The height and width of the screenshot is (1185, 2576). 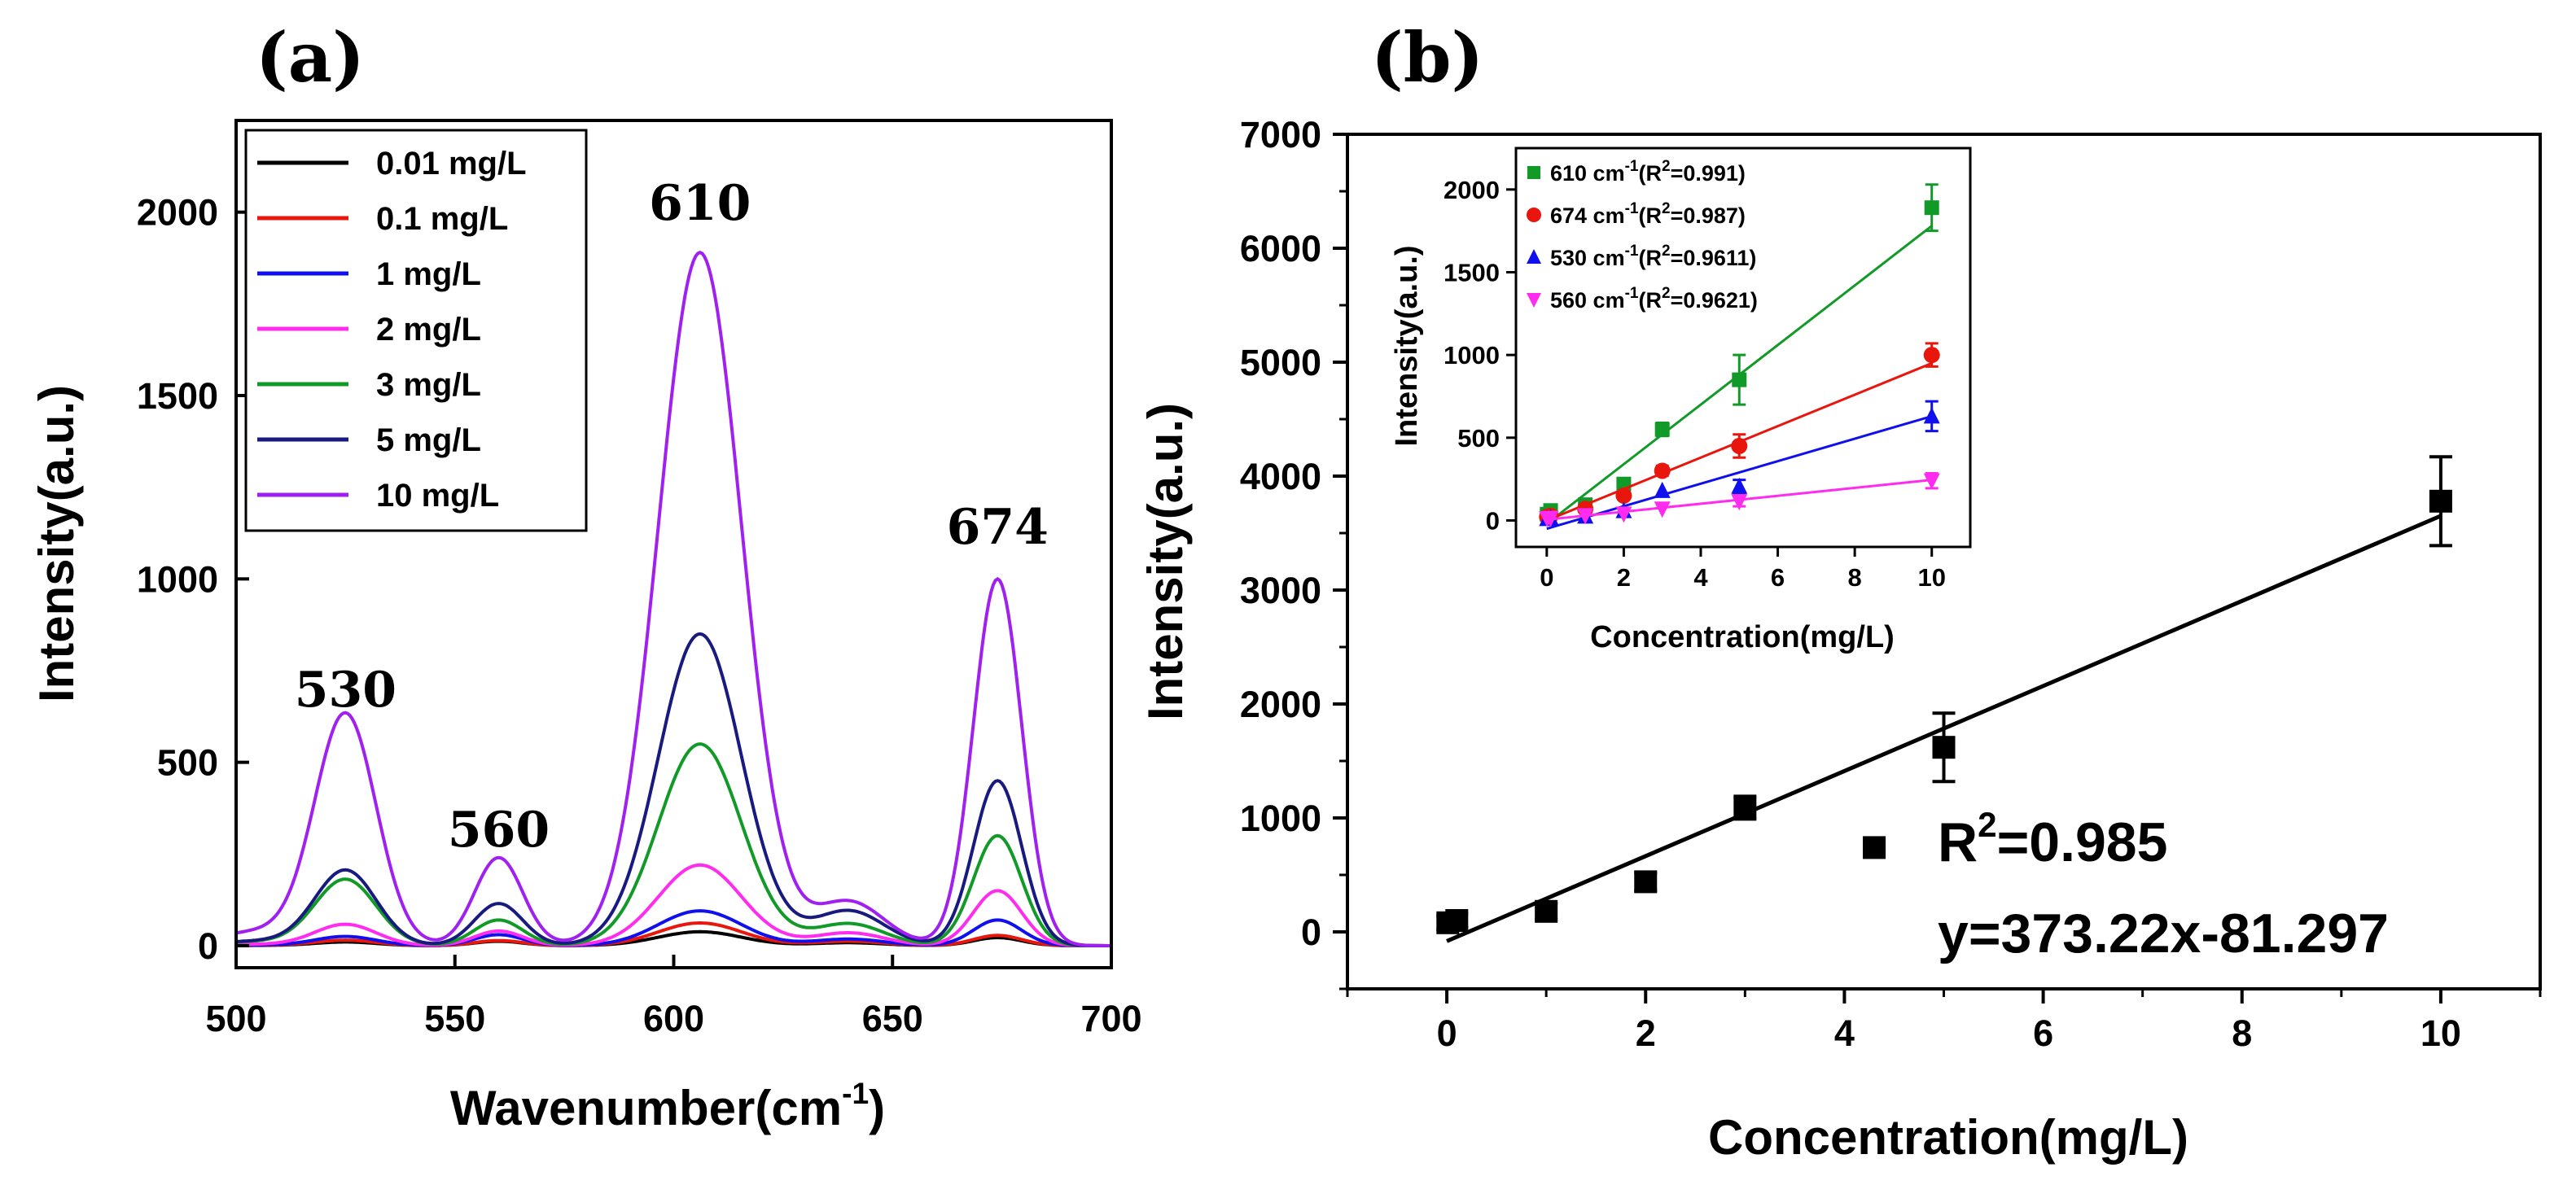 I want to click on inset-plot-frame, so click(x=1743, y=347).